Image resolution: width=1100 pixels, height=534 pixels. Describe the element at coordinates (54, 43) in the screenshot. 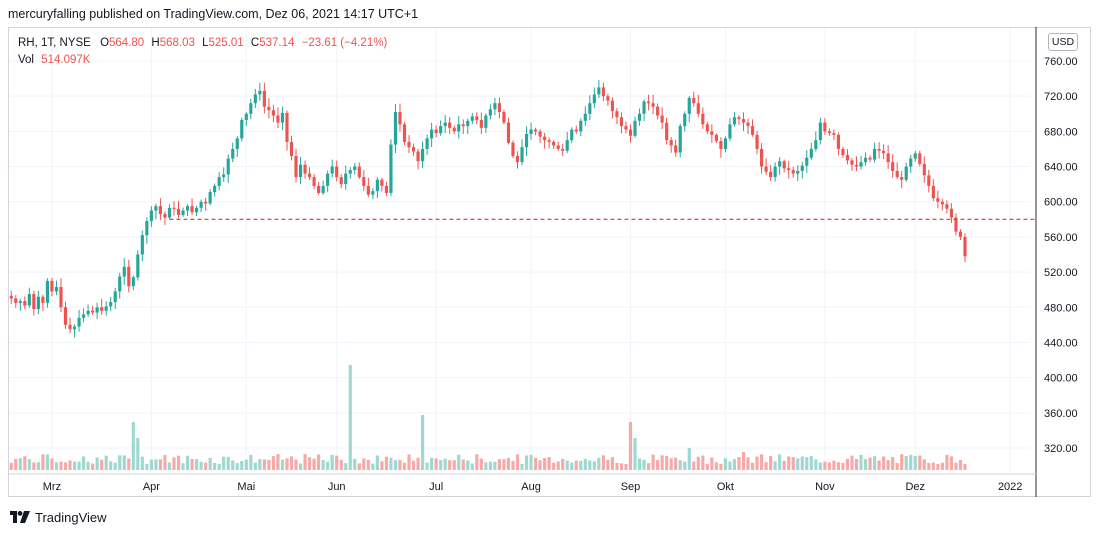

I see `symbol-info: RH, 1T, NYSE` at that location.